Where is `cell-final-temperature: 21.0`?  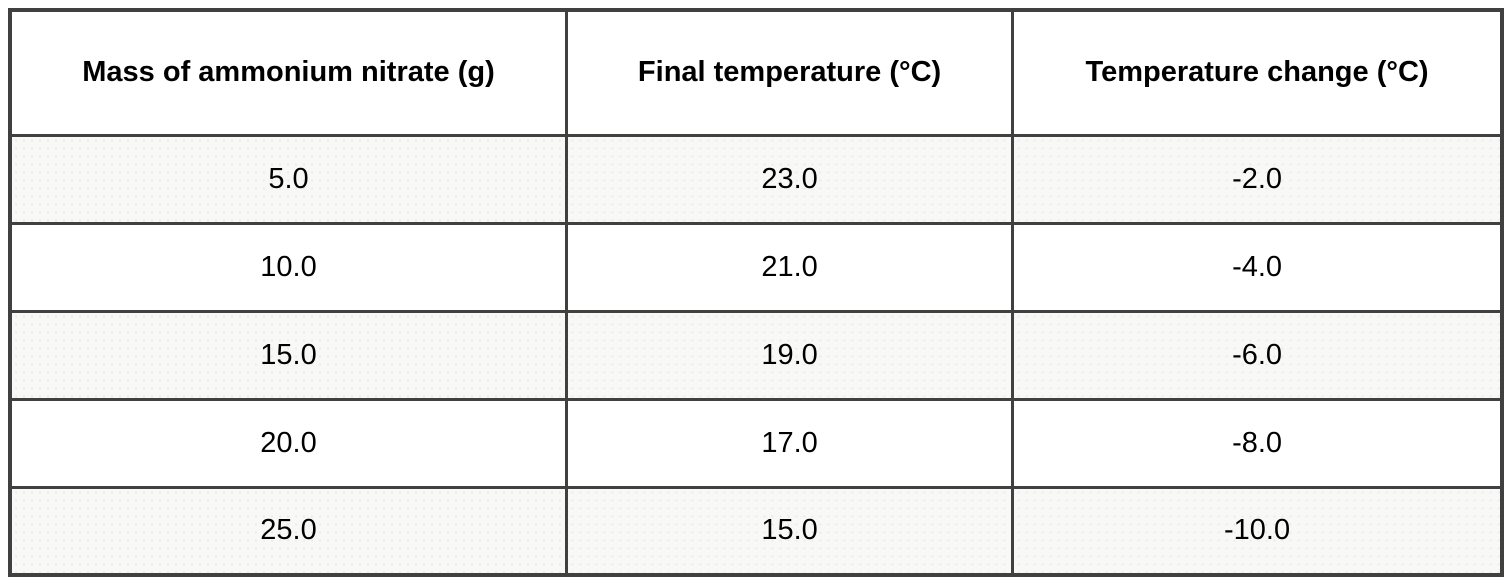 cell-final-temperature: 21.0 is located at coordinates (790, 267).